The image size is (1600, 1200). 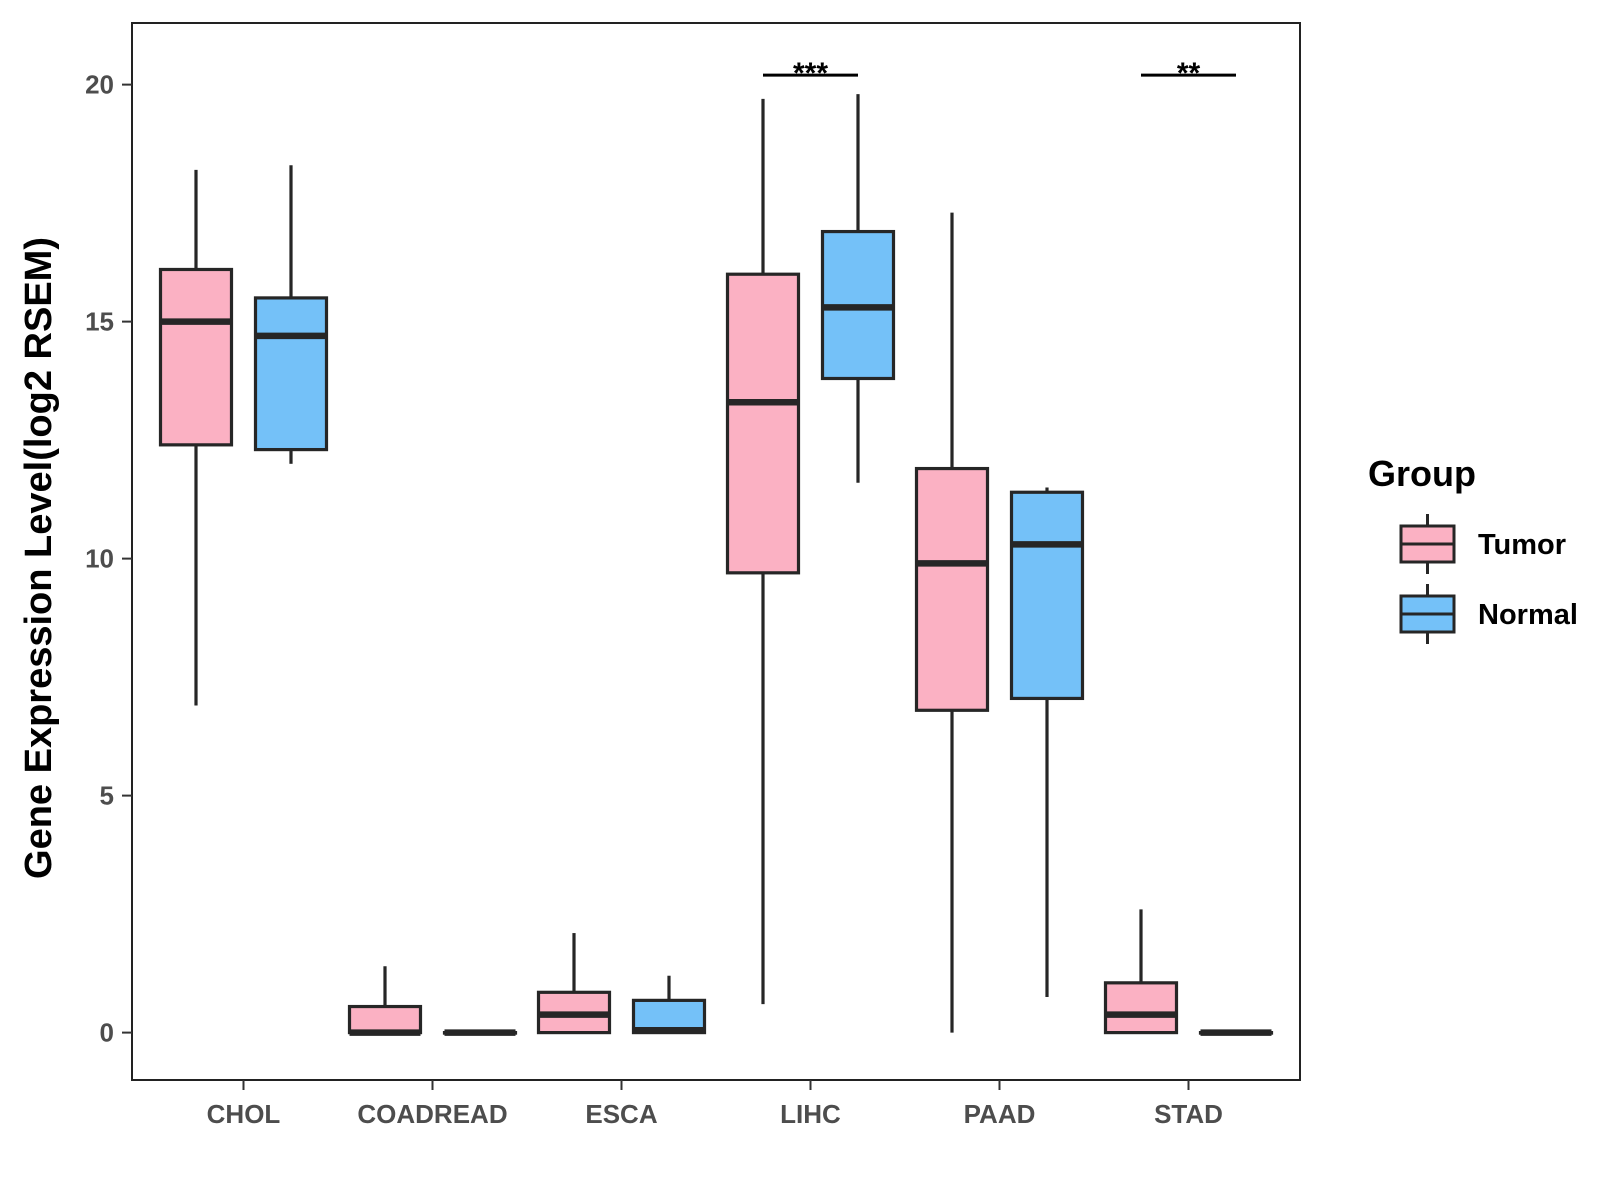 What do you see at coordinates (1427, 614) in the screenshot?
I see `legend-key-normal` at bounding box center [1427, 614].